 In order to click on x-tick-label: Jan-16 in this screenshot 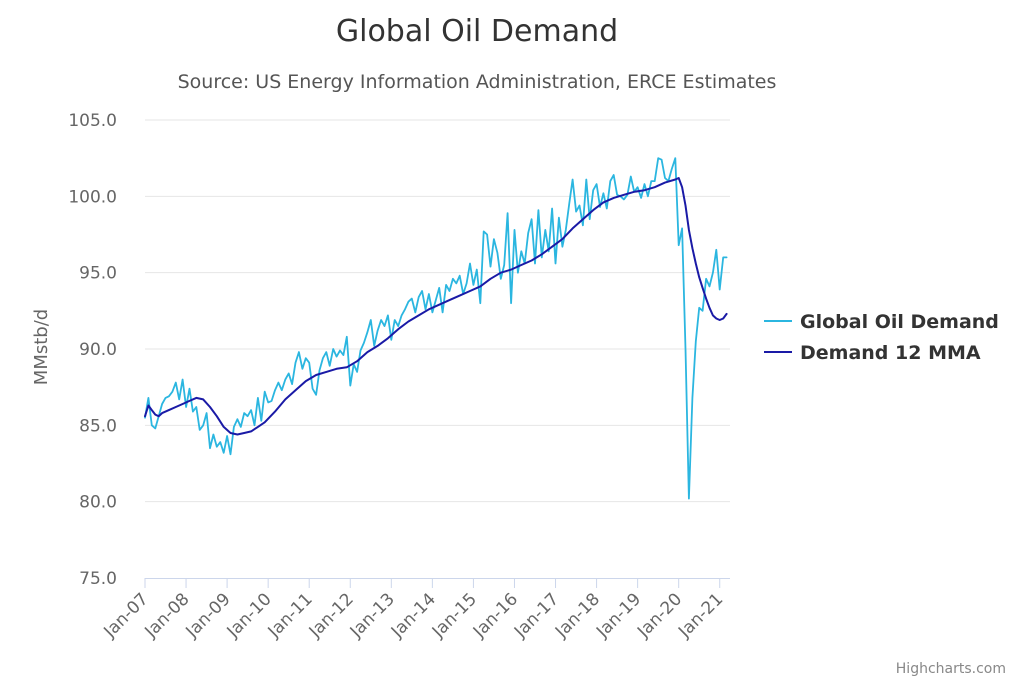, I will do `click(495, 615)`.